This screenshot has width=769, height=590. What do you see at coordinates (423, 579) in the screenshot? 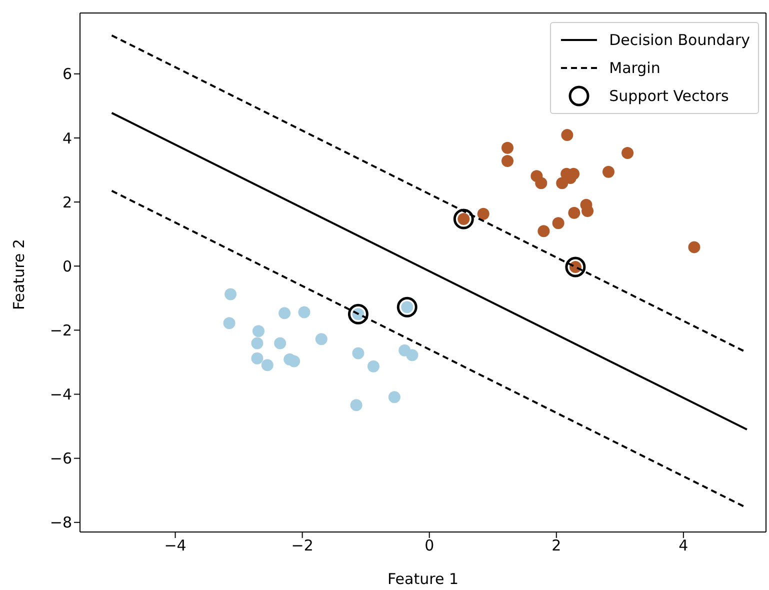
I see `x-axis-title: Feature 1` at bounding box center [423, 579].